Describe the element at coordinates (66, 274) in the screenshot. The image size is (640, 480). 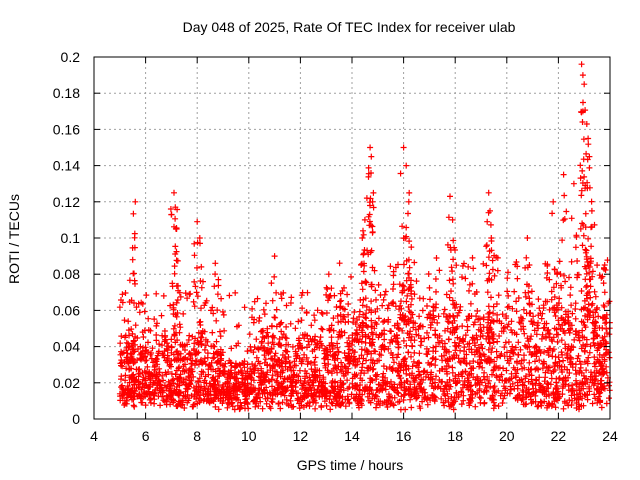
I see `y-tick-label: 0.08` at that location.